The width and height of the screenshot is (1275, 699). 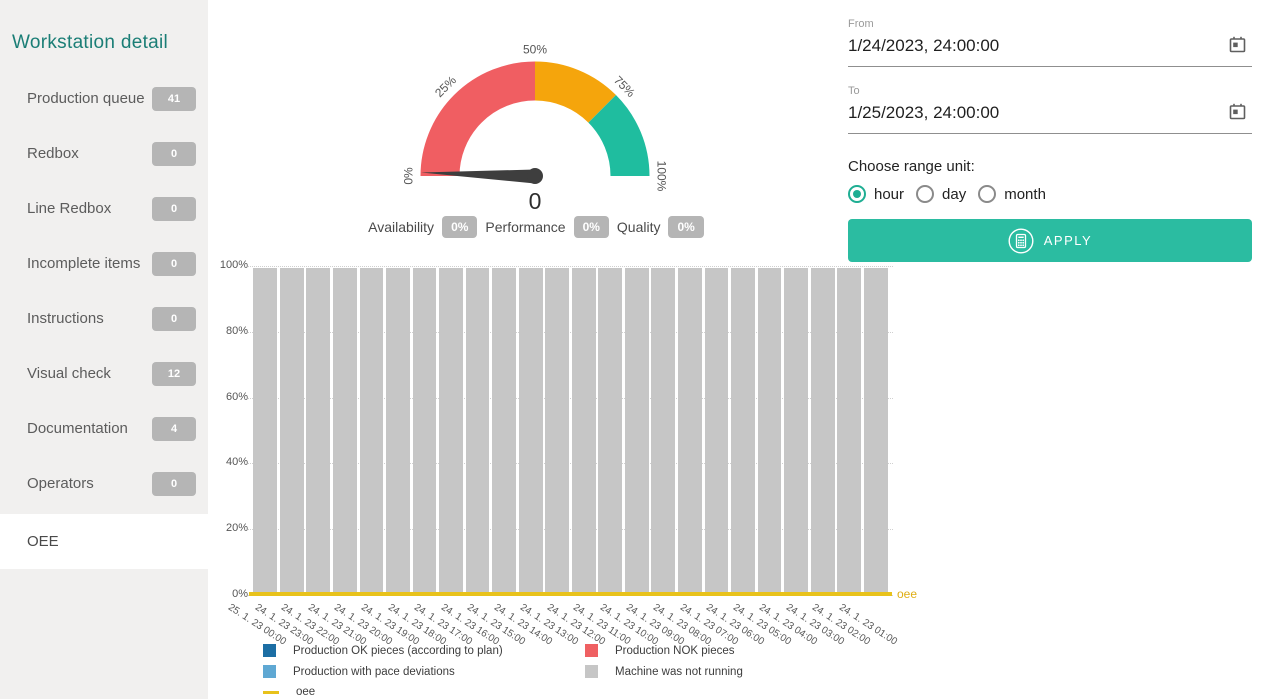 I want to click on sidebar-item-label: Documentation, so click(x=77, y=428).